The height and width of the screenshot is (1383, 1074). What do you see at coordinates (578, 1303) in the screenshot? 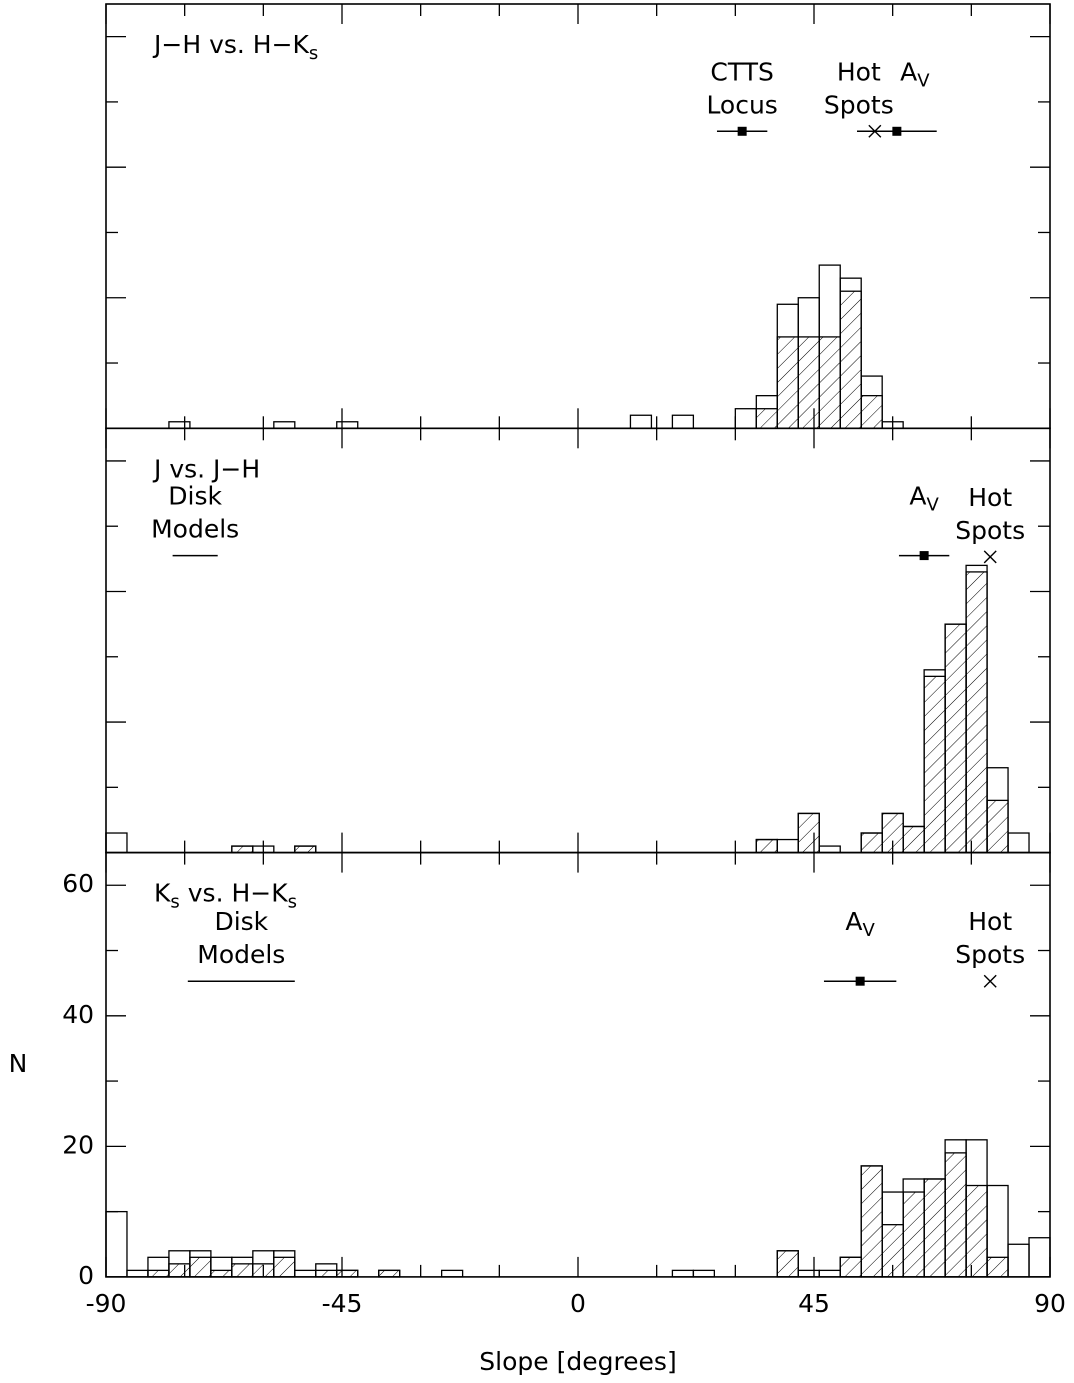
I see `x-tick-label: 0` at bounding box center [578, 1303].